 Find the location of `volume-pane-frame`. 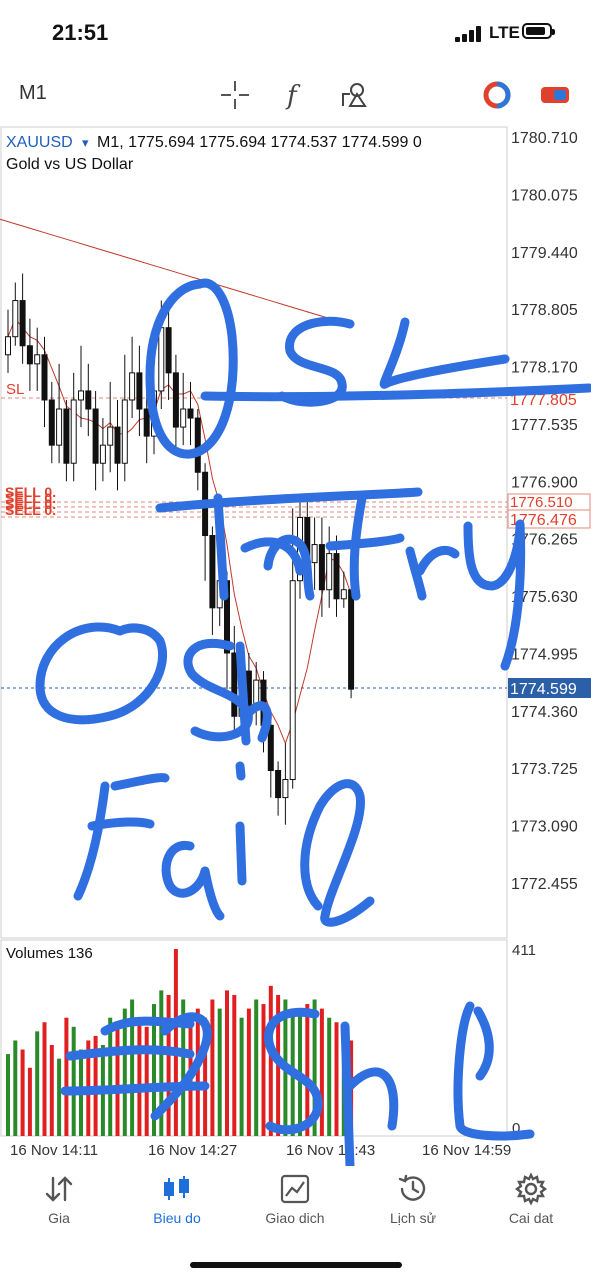

volume-pane-frame is located at coordinates (254, 1038).